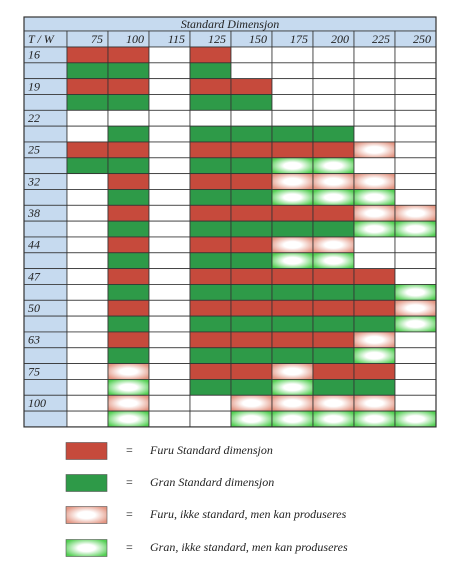 This screenshot has height=575, width=458. Describe the element at coordinates (41, 39) in the screenshot. I see `corner-label: T / W` at that location.